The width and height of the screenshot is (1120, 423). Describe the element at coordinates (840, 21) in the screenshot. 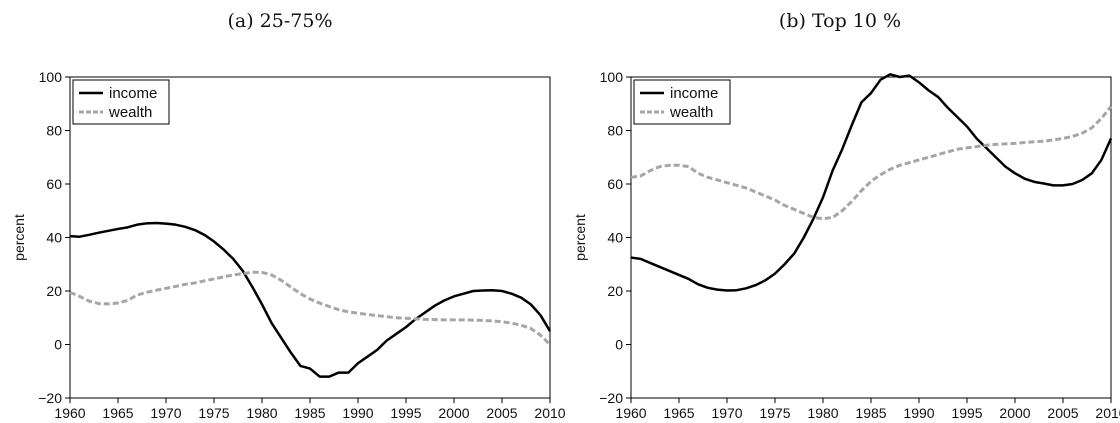

I see `panel-title-b: (b) Top 10 %` at that location.